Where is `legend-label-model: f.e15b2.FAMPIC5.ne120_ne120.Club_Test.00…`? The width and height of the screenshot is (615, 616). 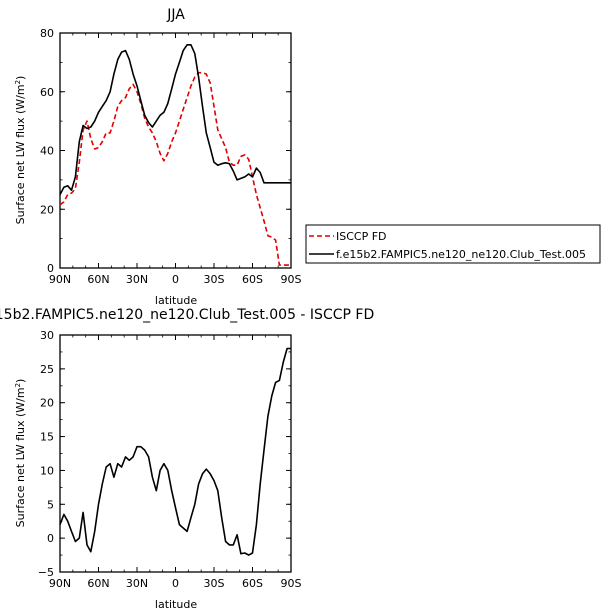 legend-label-model: f.e15b2.FAMPIC5.ne120_ne120.Club_Test.00… is located at coordinates (461, 254).